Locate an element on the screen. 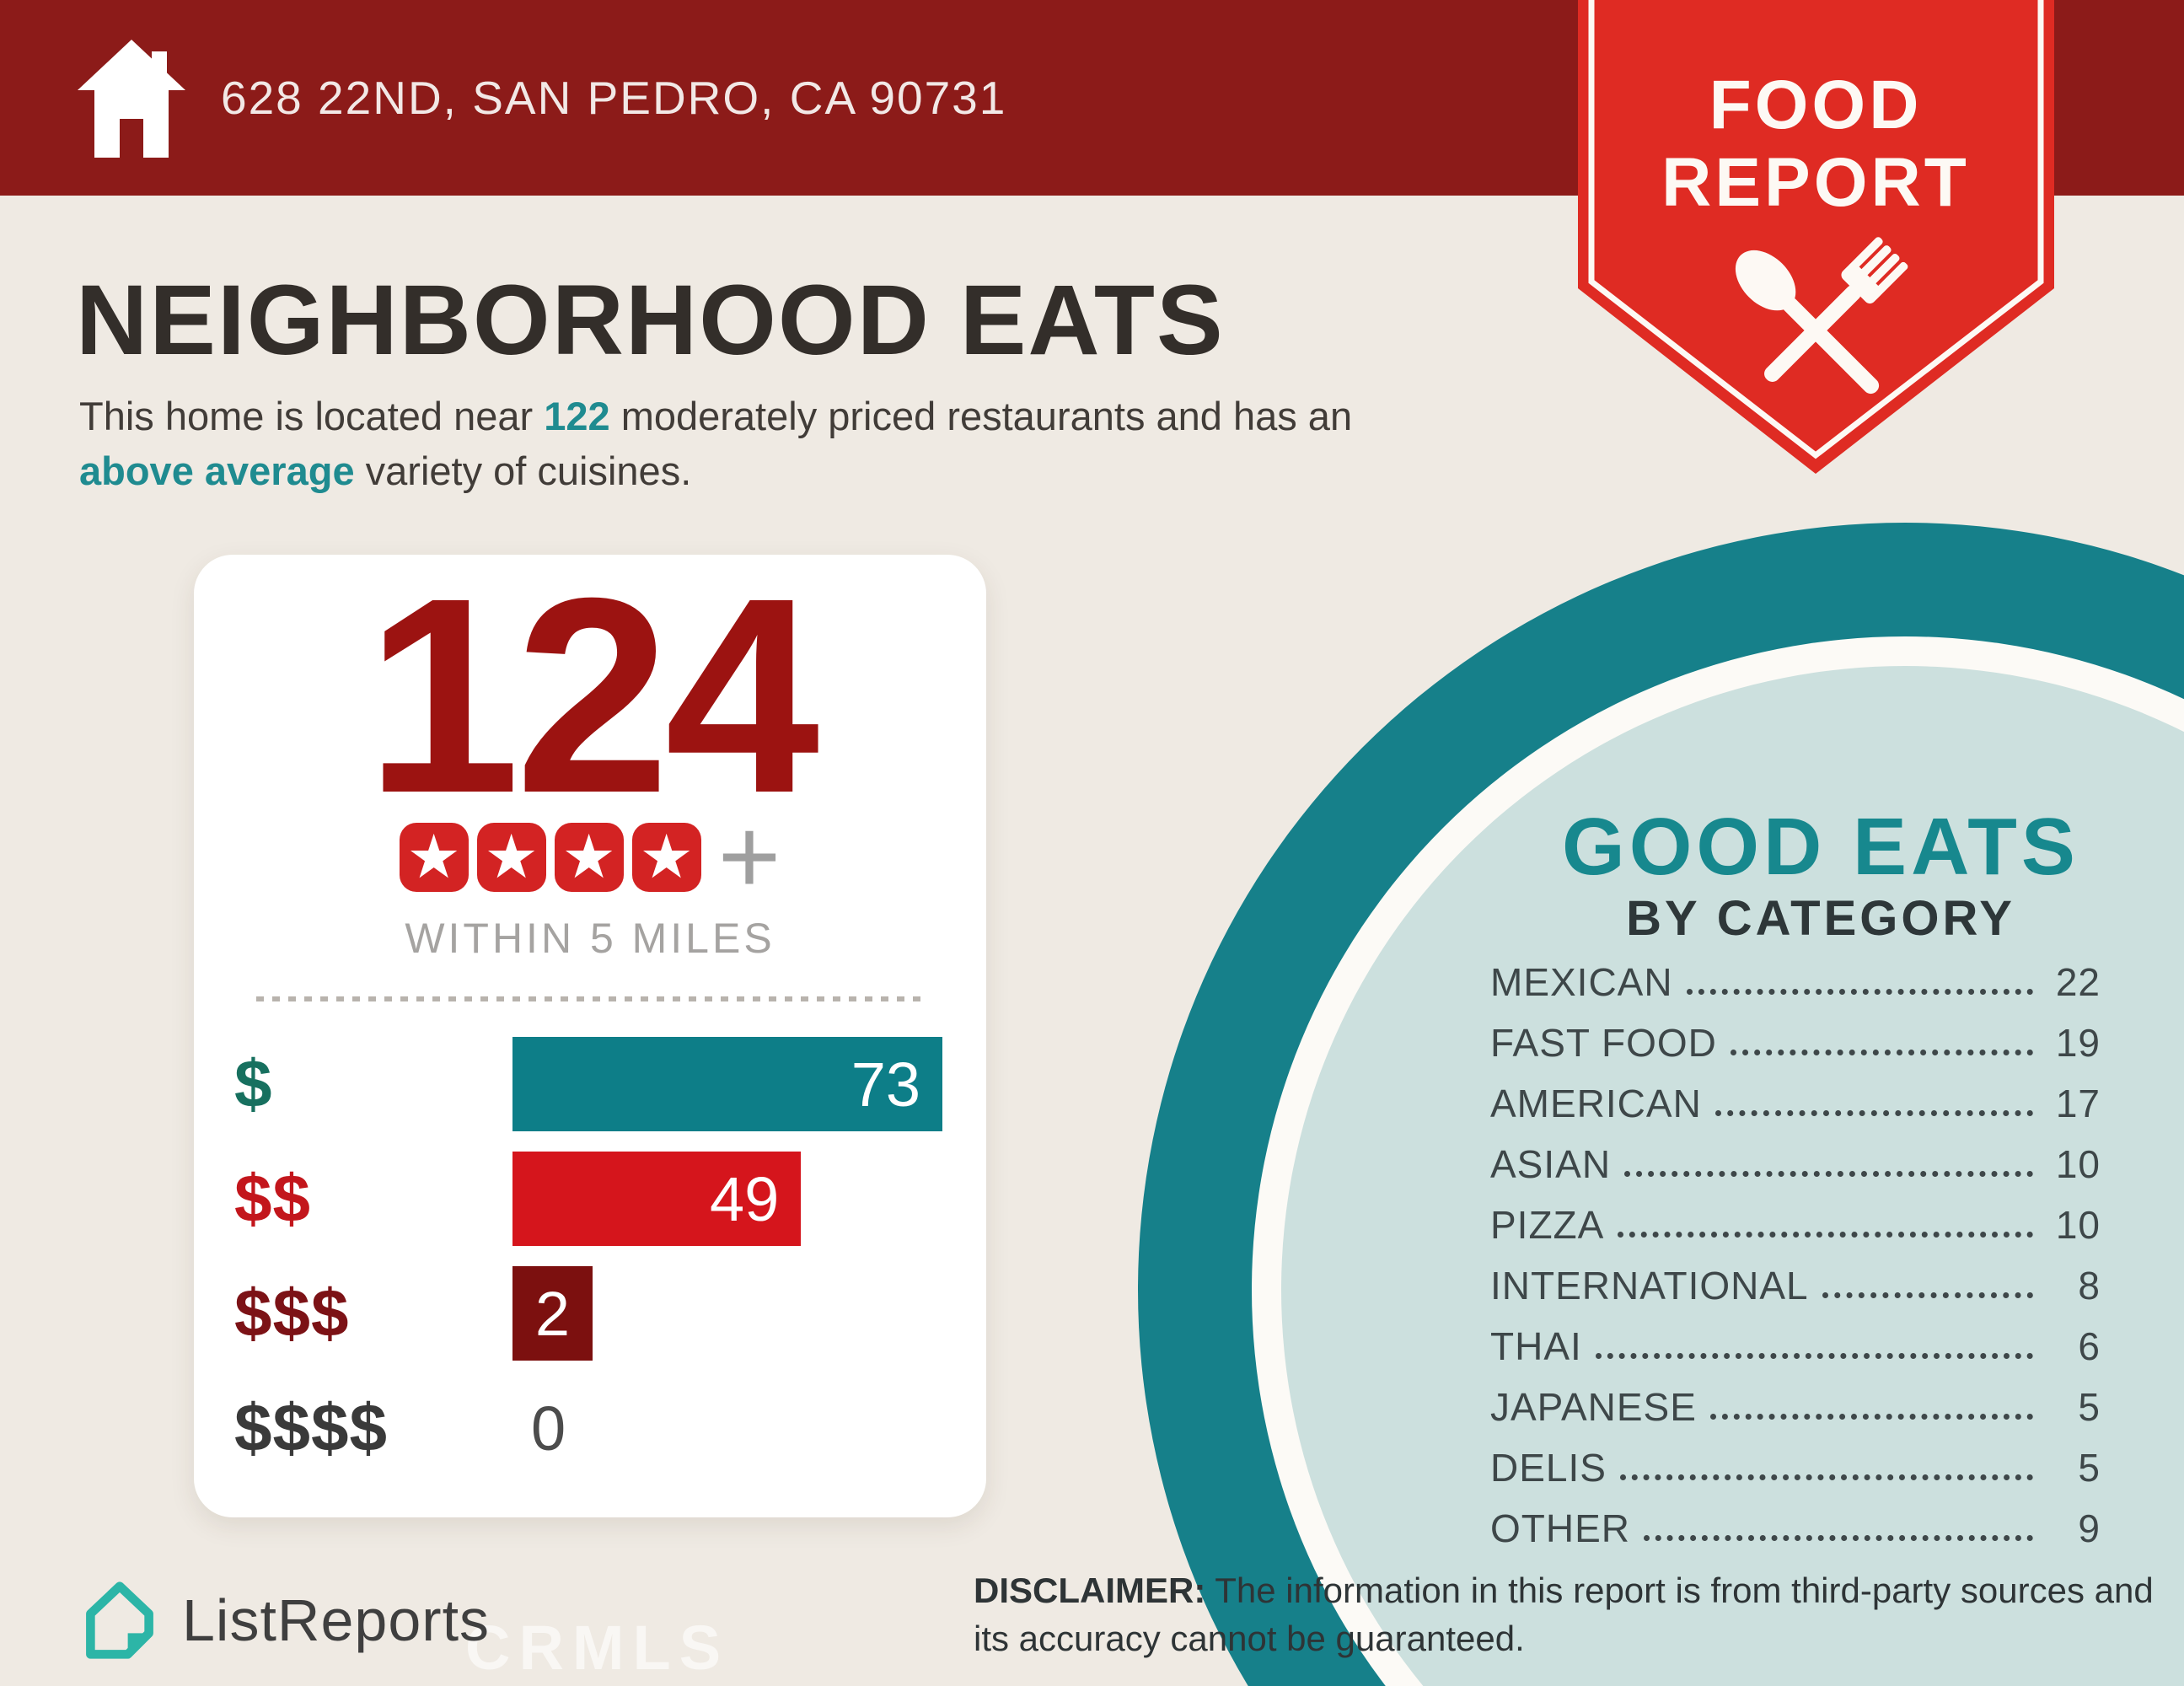  food-report-badge: FOOD REPORT is located at coordinates (1816, 237).